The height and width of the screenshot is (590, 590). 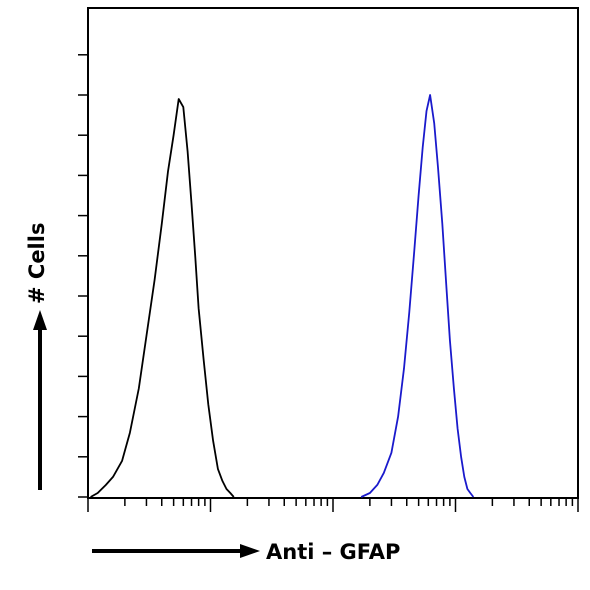 I want to click on y-axis-ticks, so click(x=83, y=276).